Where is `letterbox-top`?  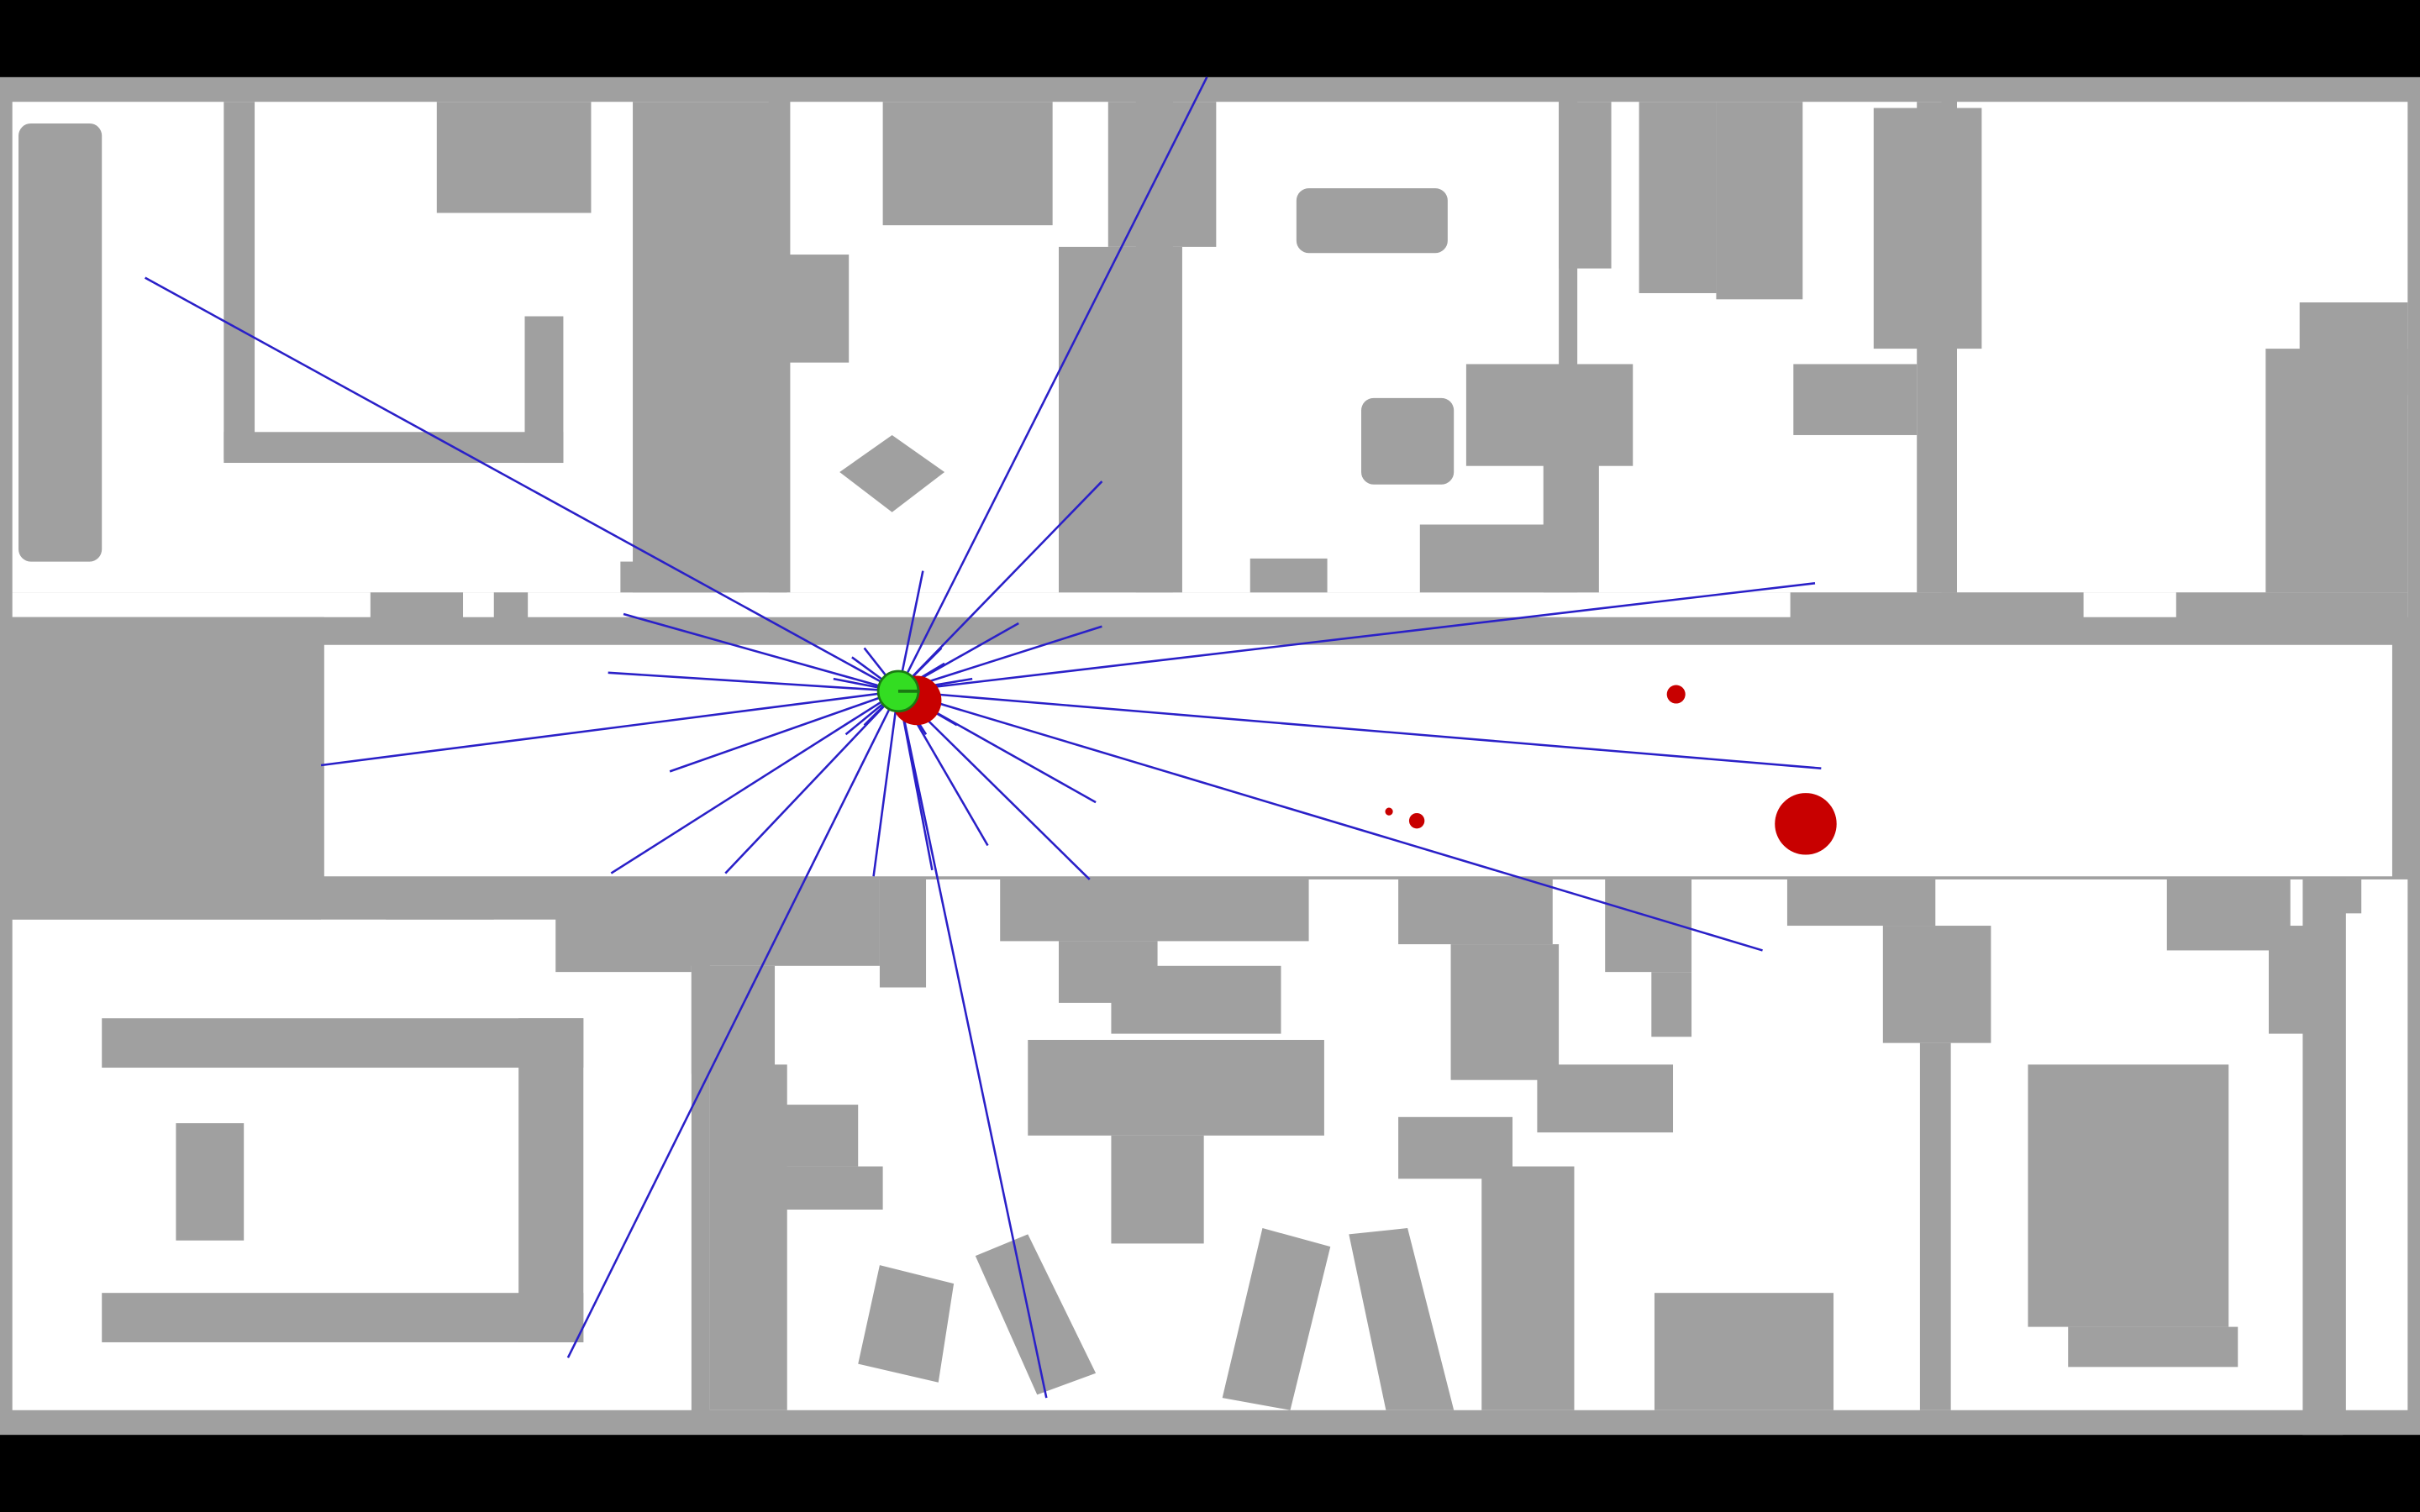 letterbox-top is located at coordinates (1210, 38).